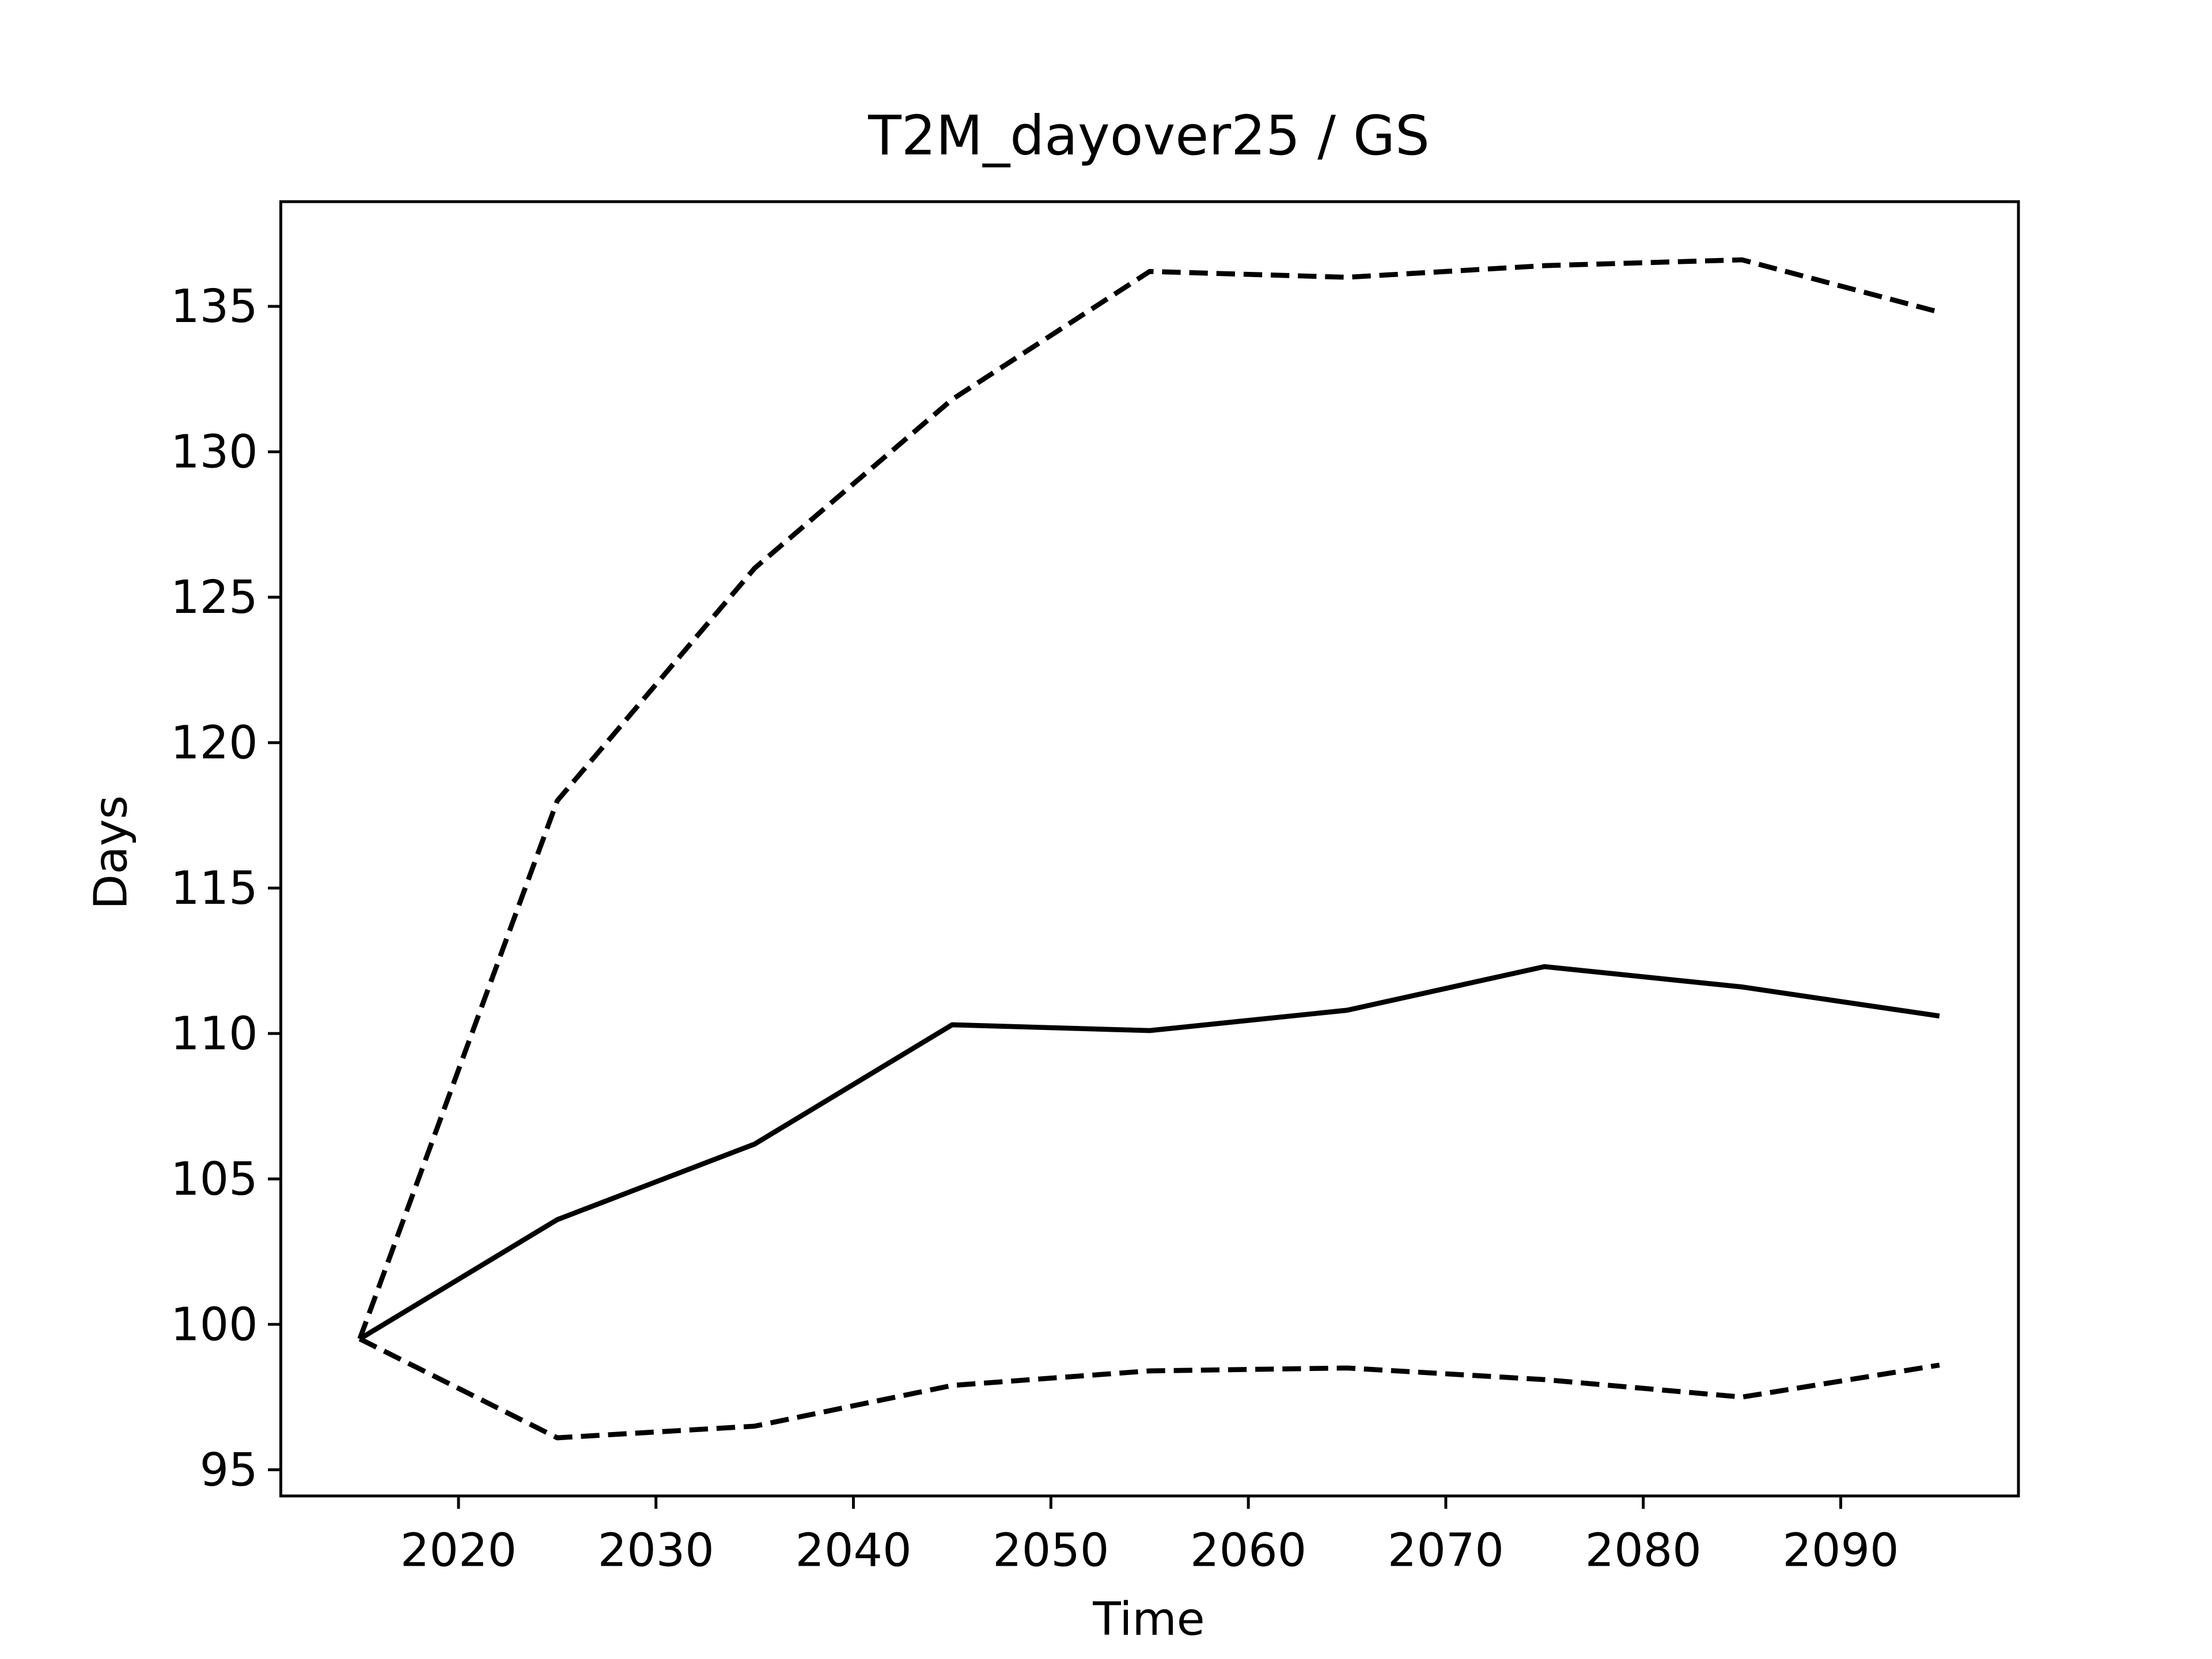 Image resolution: width=2212 pixels, height=1659 pixels. What do you see at coordinates (229, 1470) in the screenshot?
I see `y-tick-label: 95` at bounding box center [229, 1470].